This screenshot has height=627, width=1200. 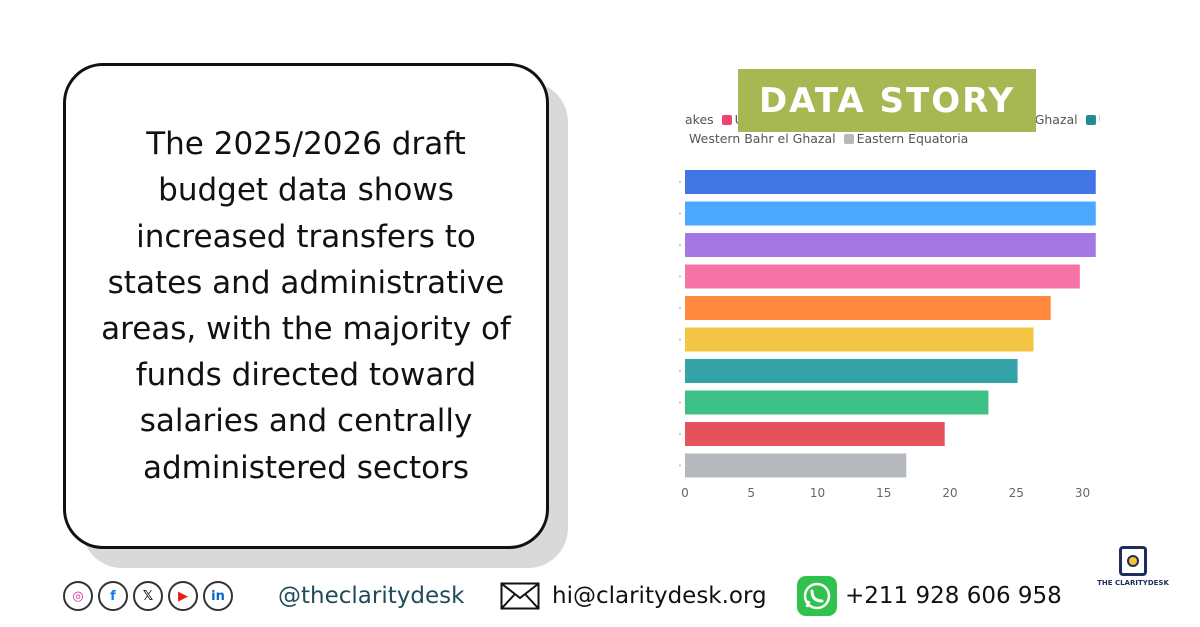 I want to click on email-link: hi@claritydesk.org, so click(x=633, y=596).